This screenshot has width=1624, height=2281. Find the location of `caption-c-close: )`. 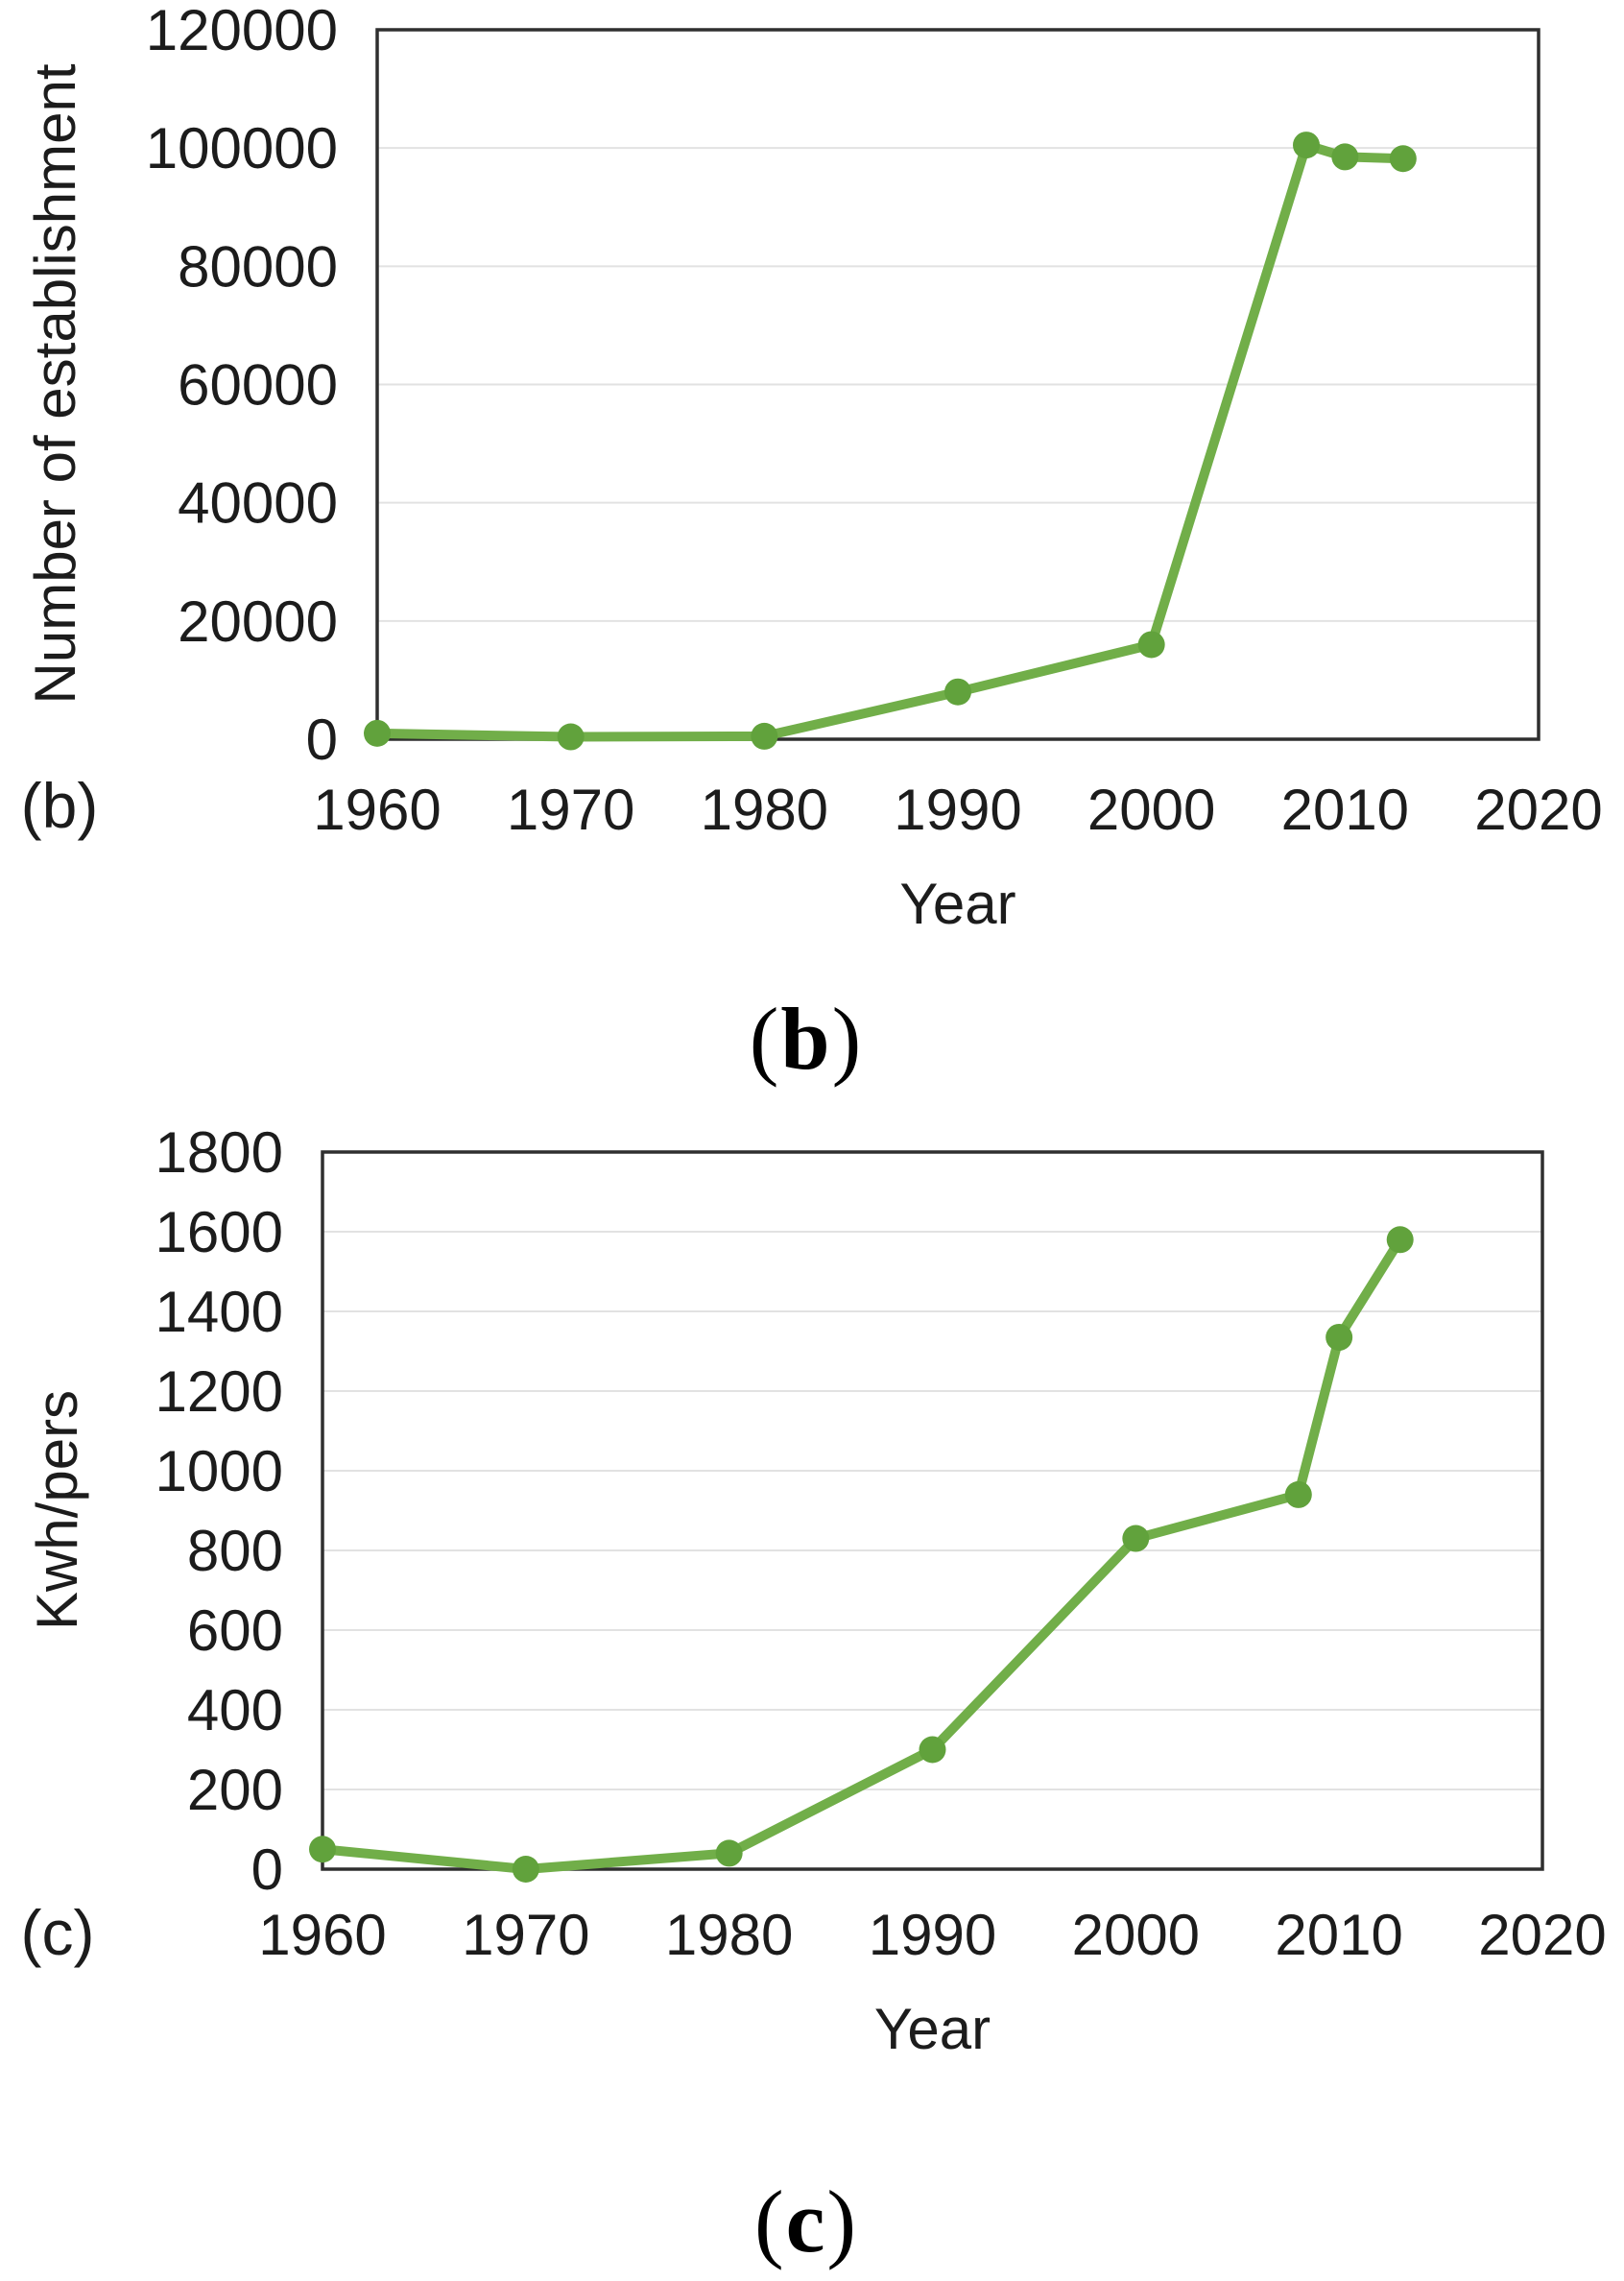

caption-c-close: ) is located at coordinates (842, 2221).